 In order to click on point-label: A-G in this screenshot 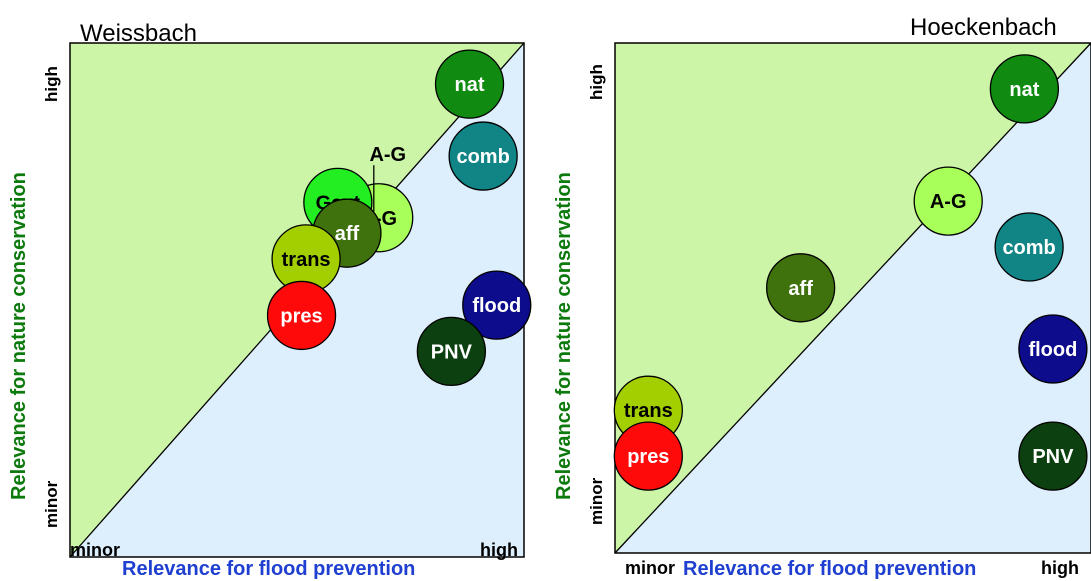, I will do `click(948, 202)`.